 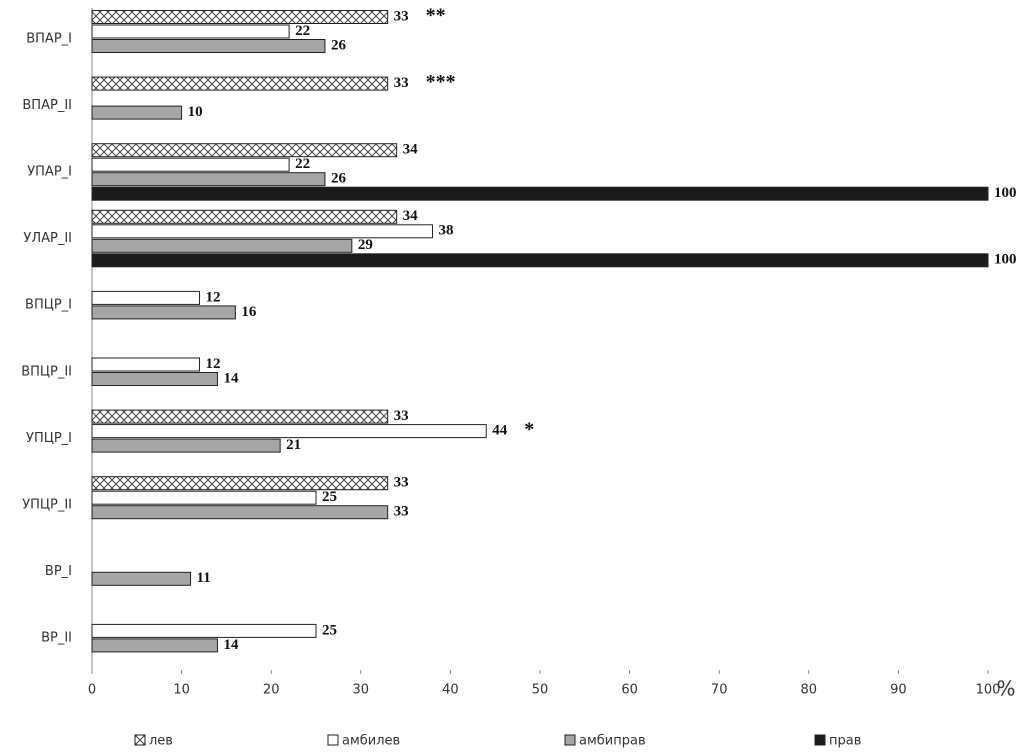 I want to click on data-label: 29, so click(x=365, y=245).